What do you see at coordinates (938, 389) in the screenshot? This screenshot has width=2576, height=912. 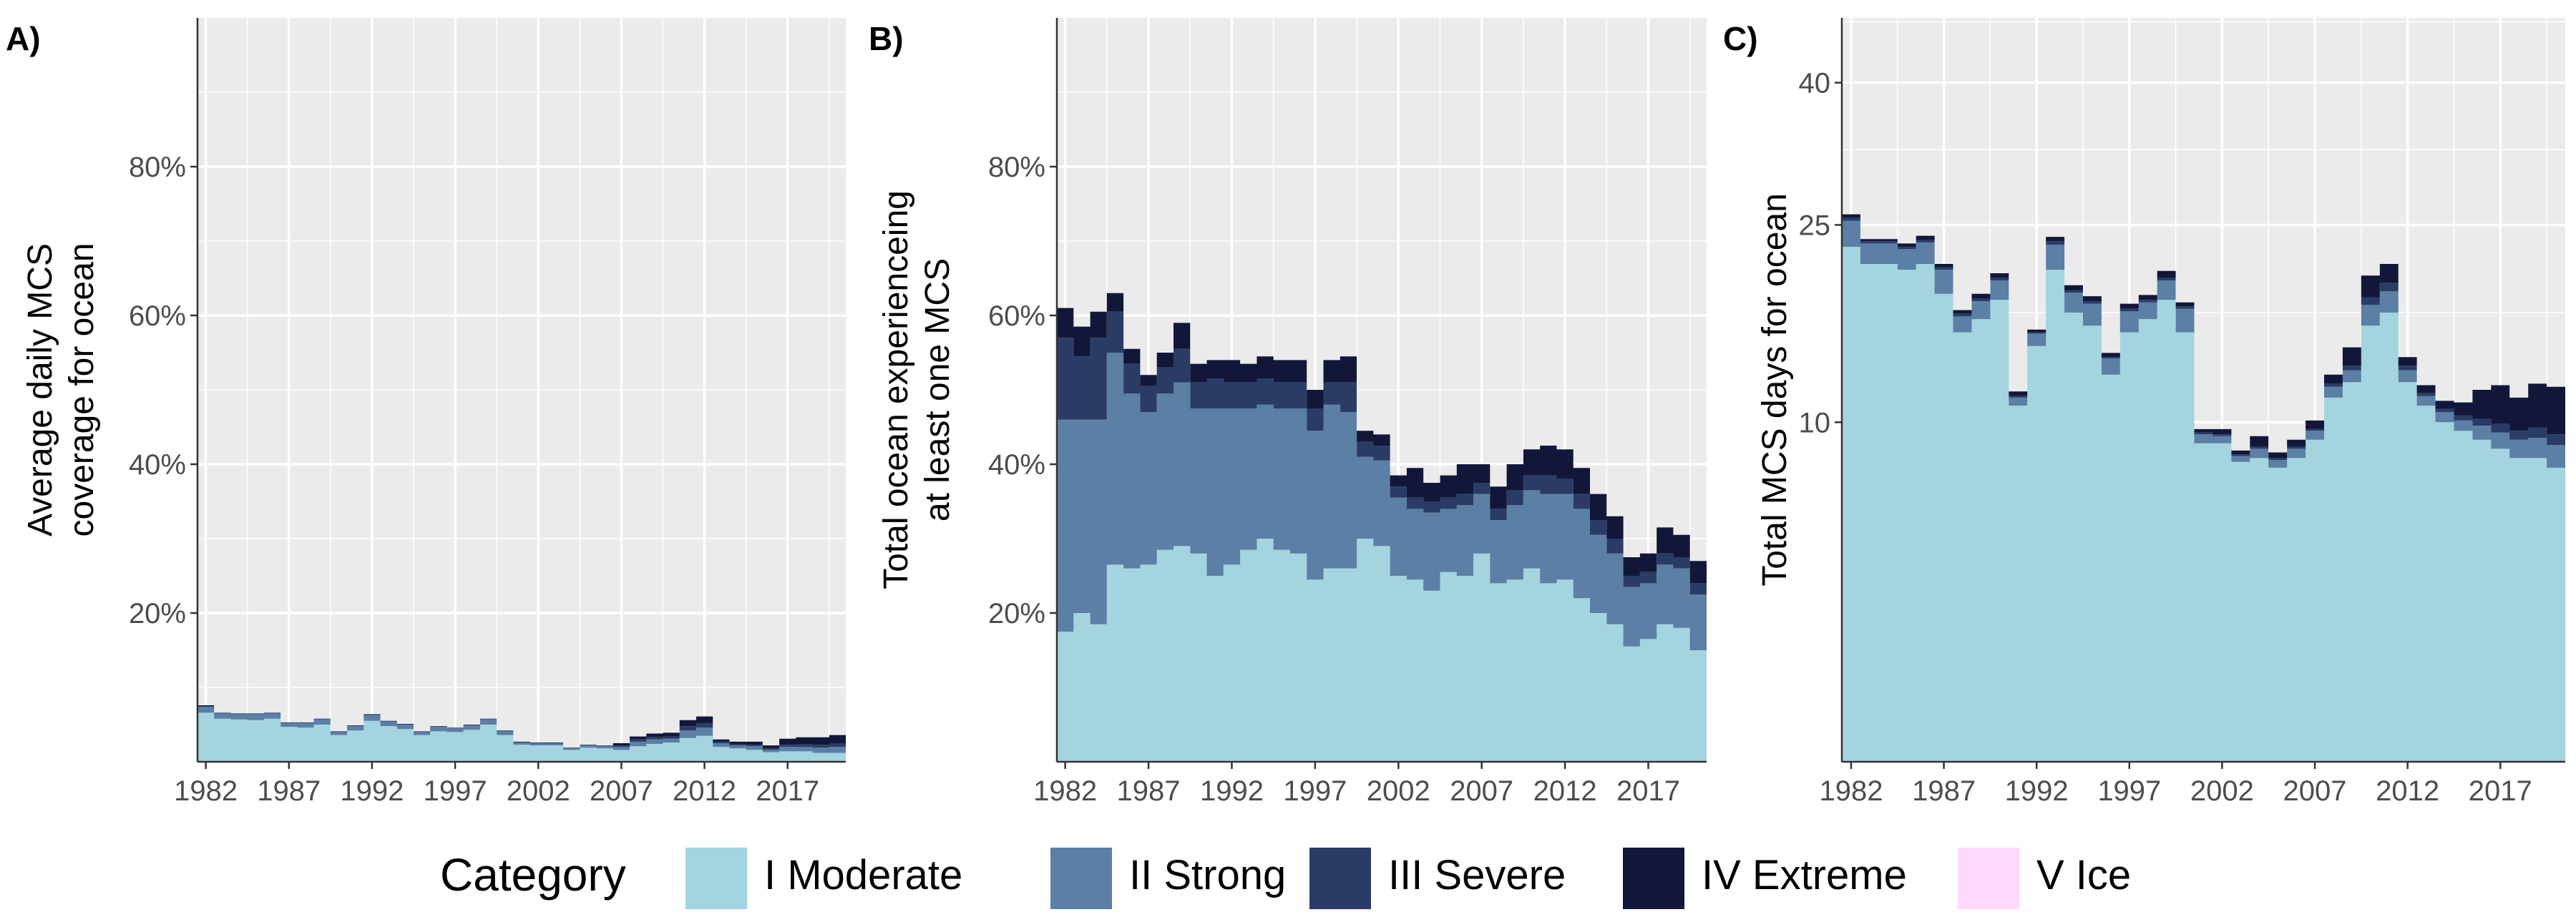 I see `y-axis-title: at least one MCS` at bounding box center [938, 389].